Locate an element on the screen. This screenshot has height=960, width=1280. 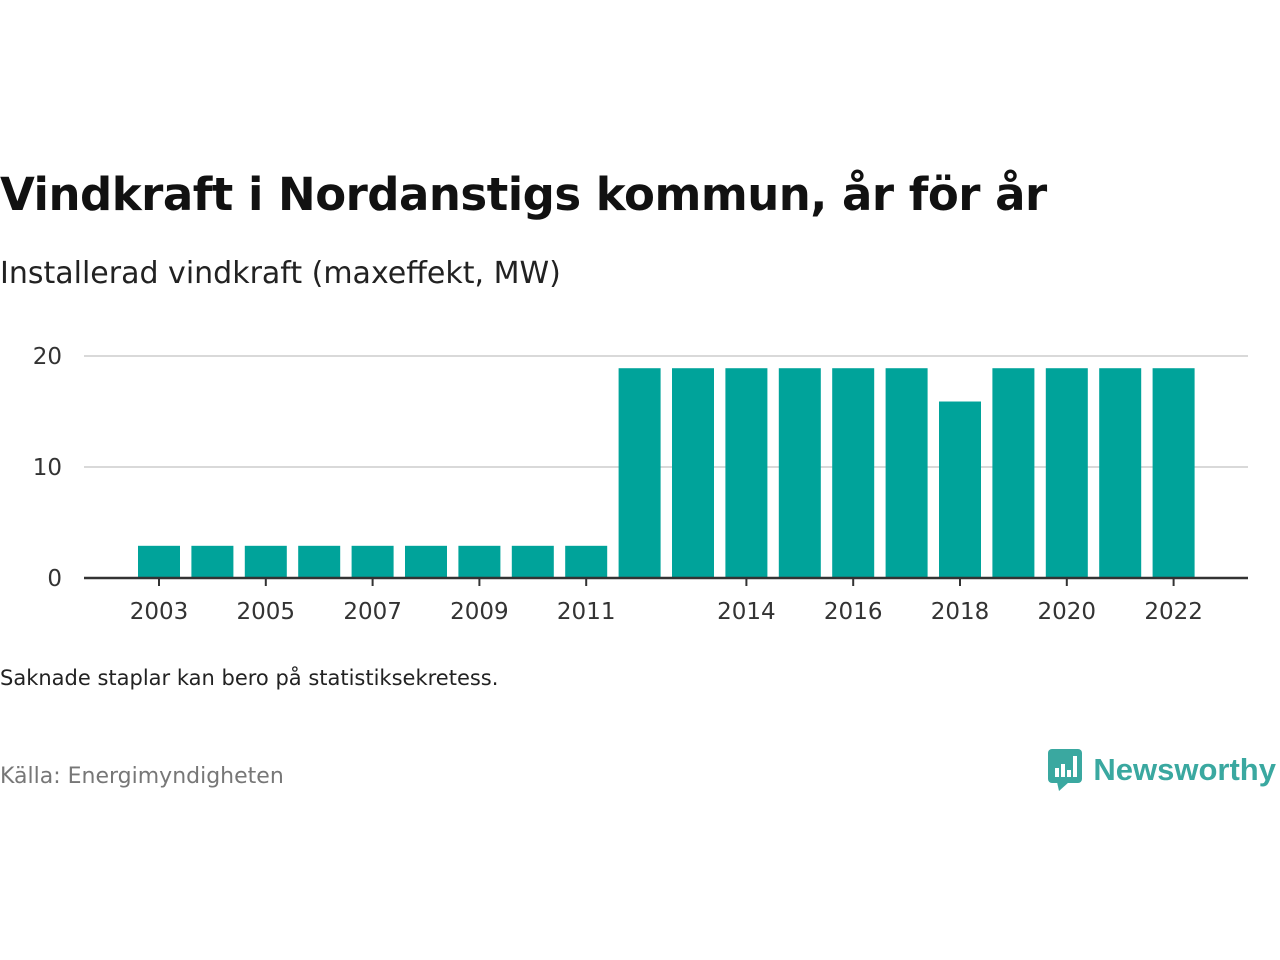
bar-2022 is located at coordinates (1173, 473).